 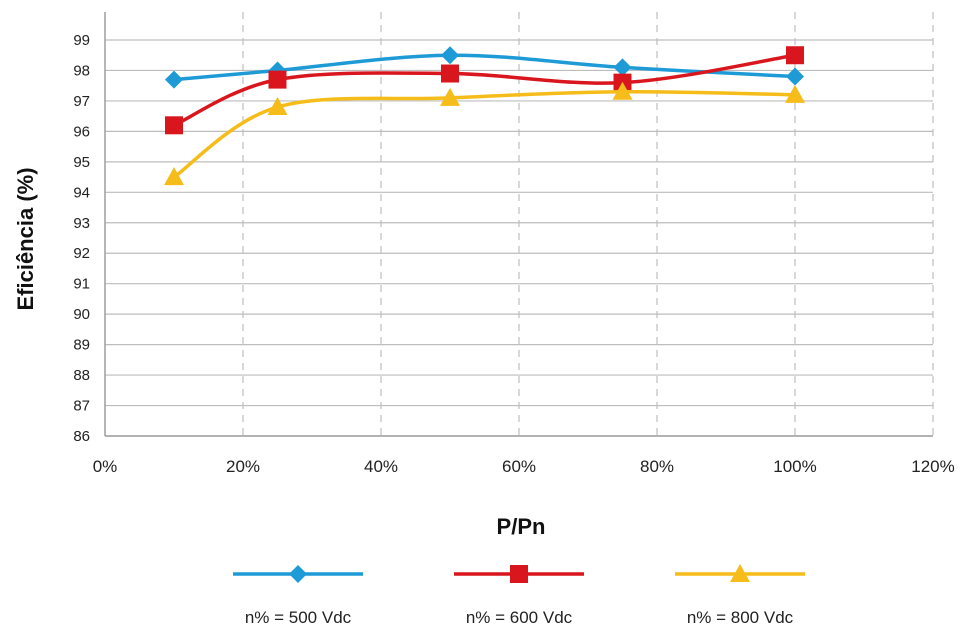 I want to click on legend-label: n% = 800 Vdc, so click(x=740, y=617).